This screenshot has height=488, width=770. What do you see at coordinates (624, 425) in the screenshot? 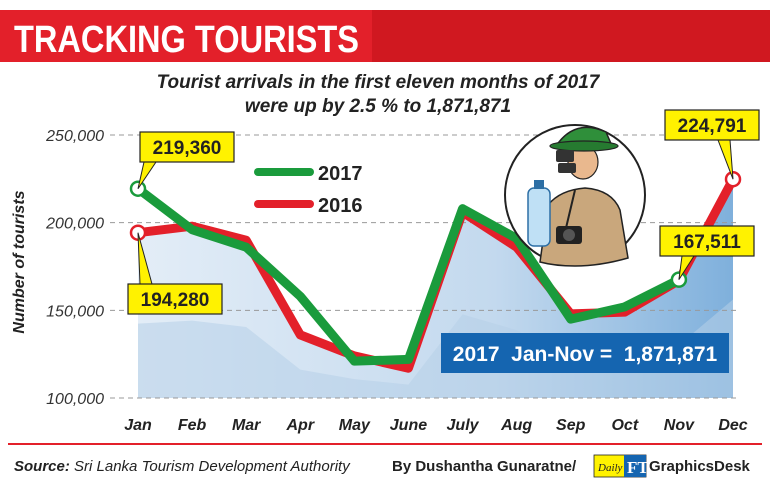
I see `x-tick-label-oct: Oct` at bounding box center [624, 425].